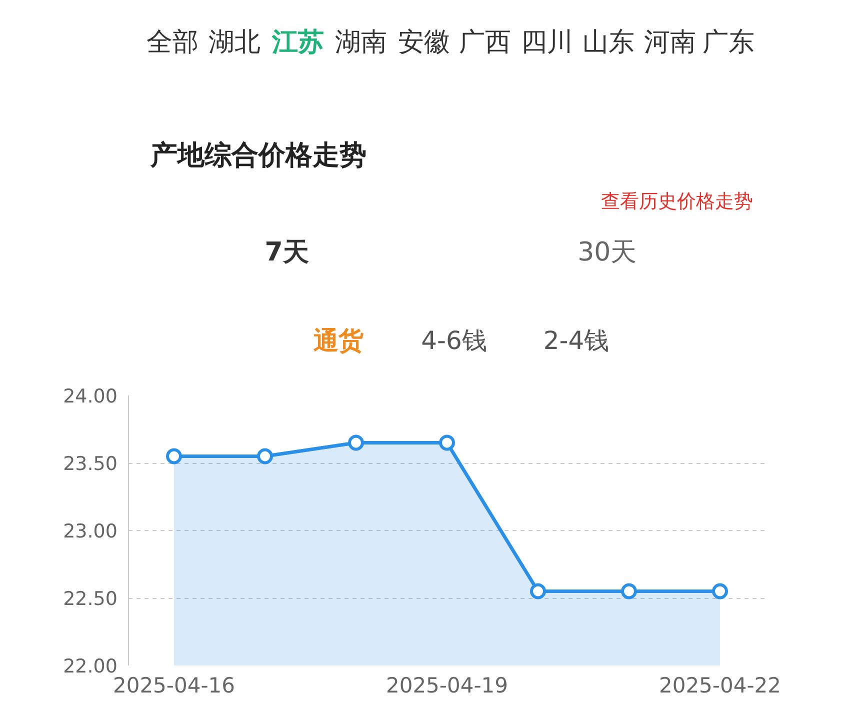  Describe the element at coordinates (576, 340) in the screenshot. I see `text: 2-4钱` at that location.